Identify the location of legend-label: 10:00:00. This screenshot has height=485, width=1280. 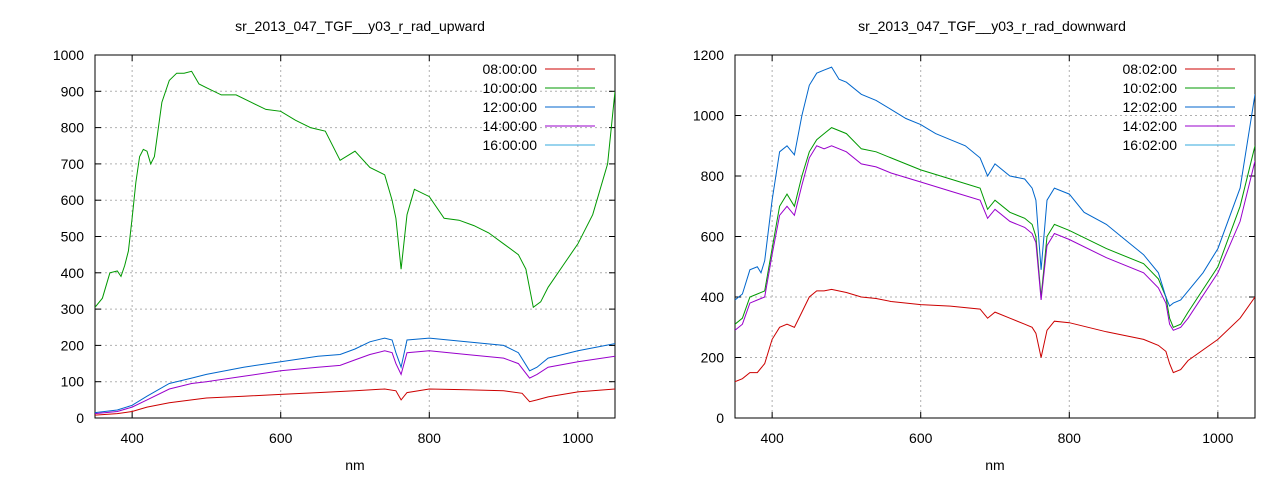
(510, 88).